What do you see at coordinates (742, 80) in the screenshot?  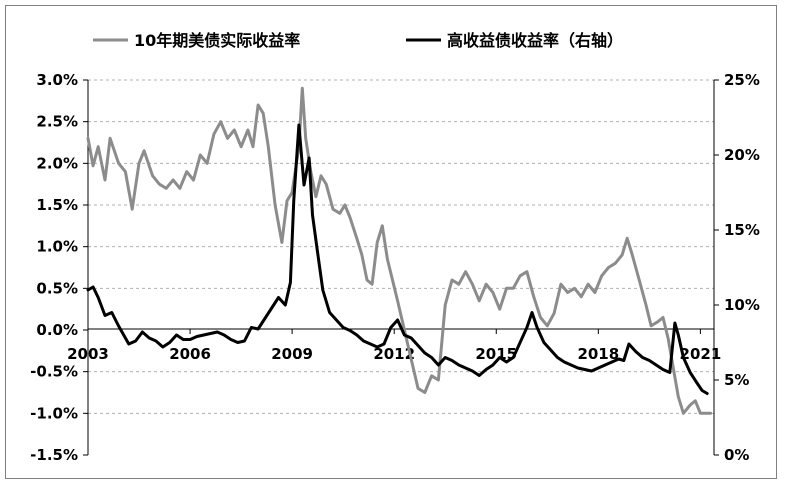 I see `right-tick-label: 25%` at bounding box center [742, 80].